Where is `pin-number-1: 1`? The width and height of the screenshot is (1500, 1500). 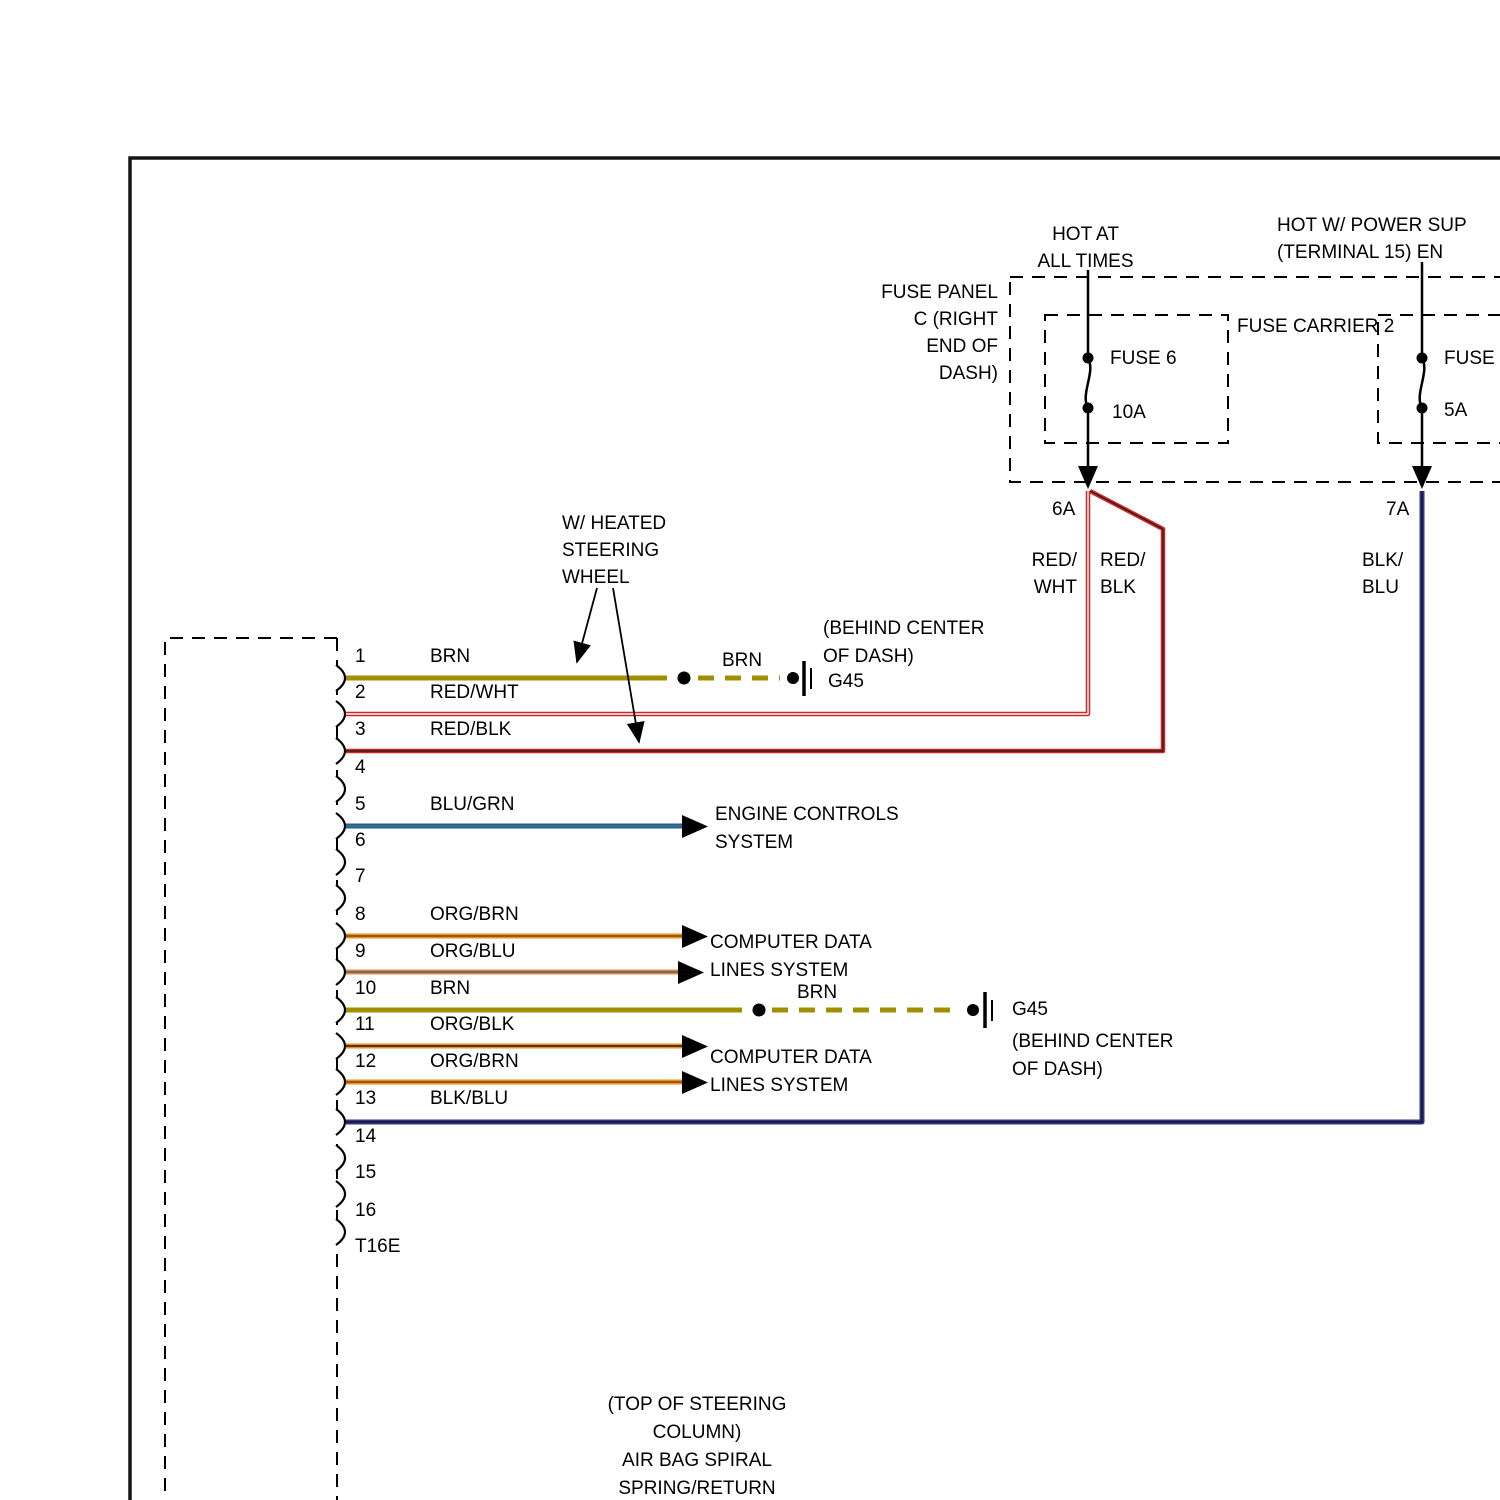
pin-number-1: 1 is located at coordinates (360, 656).